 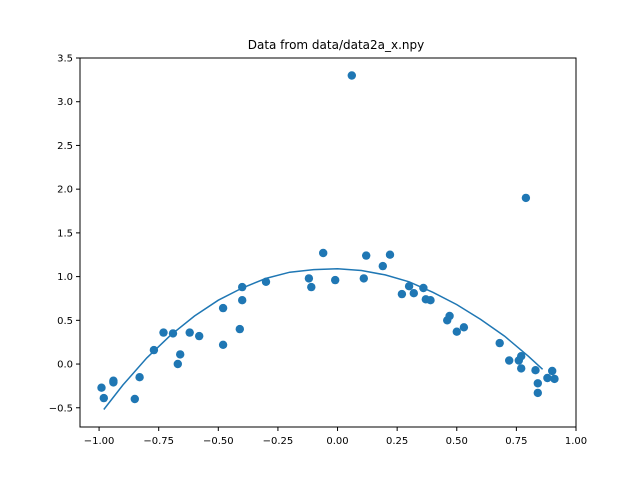 I want to click on x-tick-label: 1.00, so click(x=576, y=441).